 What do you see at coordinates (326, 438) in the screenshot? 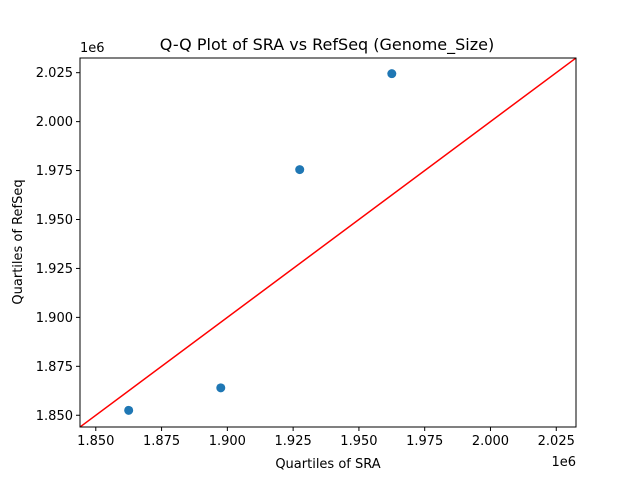
I see `x-axis: 1.850 1.875 1.900 1.925 1.950 1.975 2.000 2.025` at bounding box center [326, 438].